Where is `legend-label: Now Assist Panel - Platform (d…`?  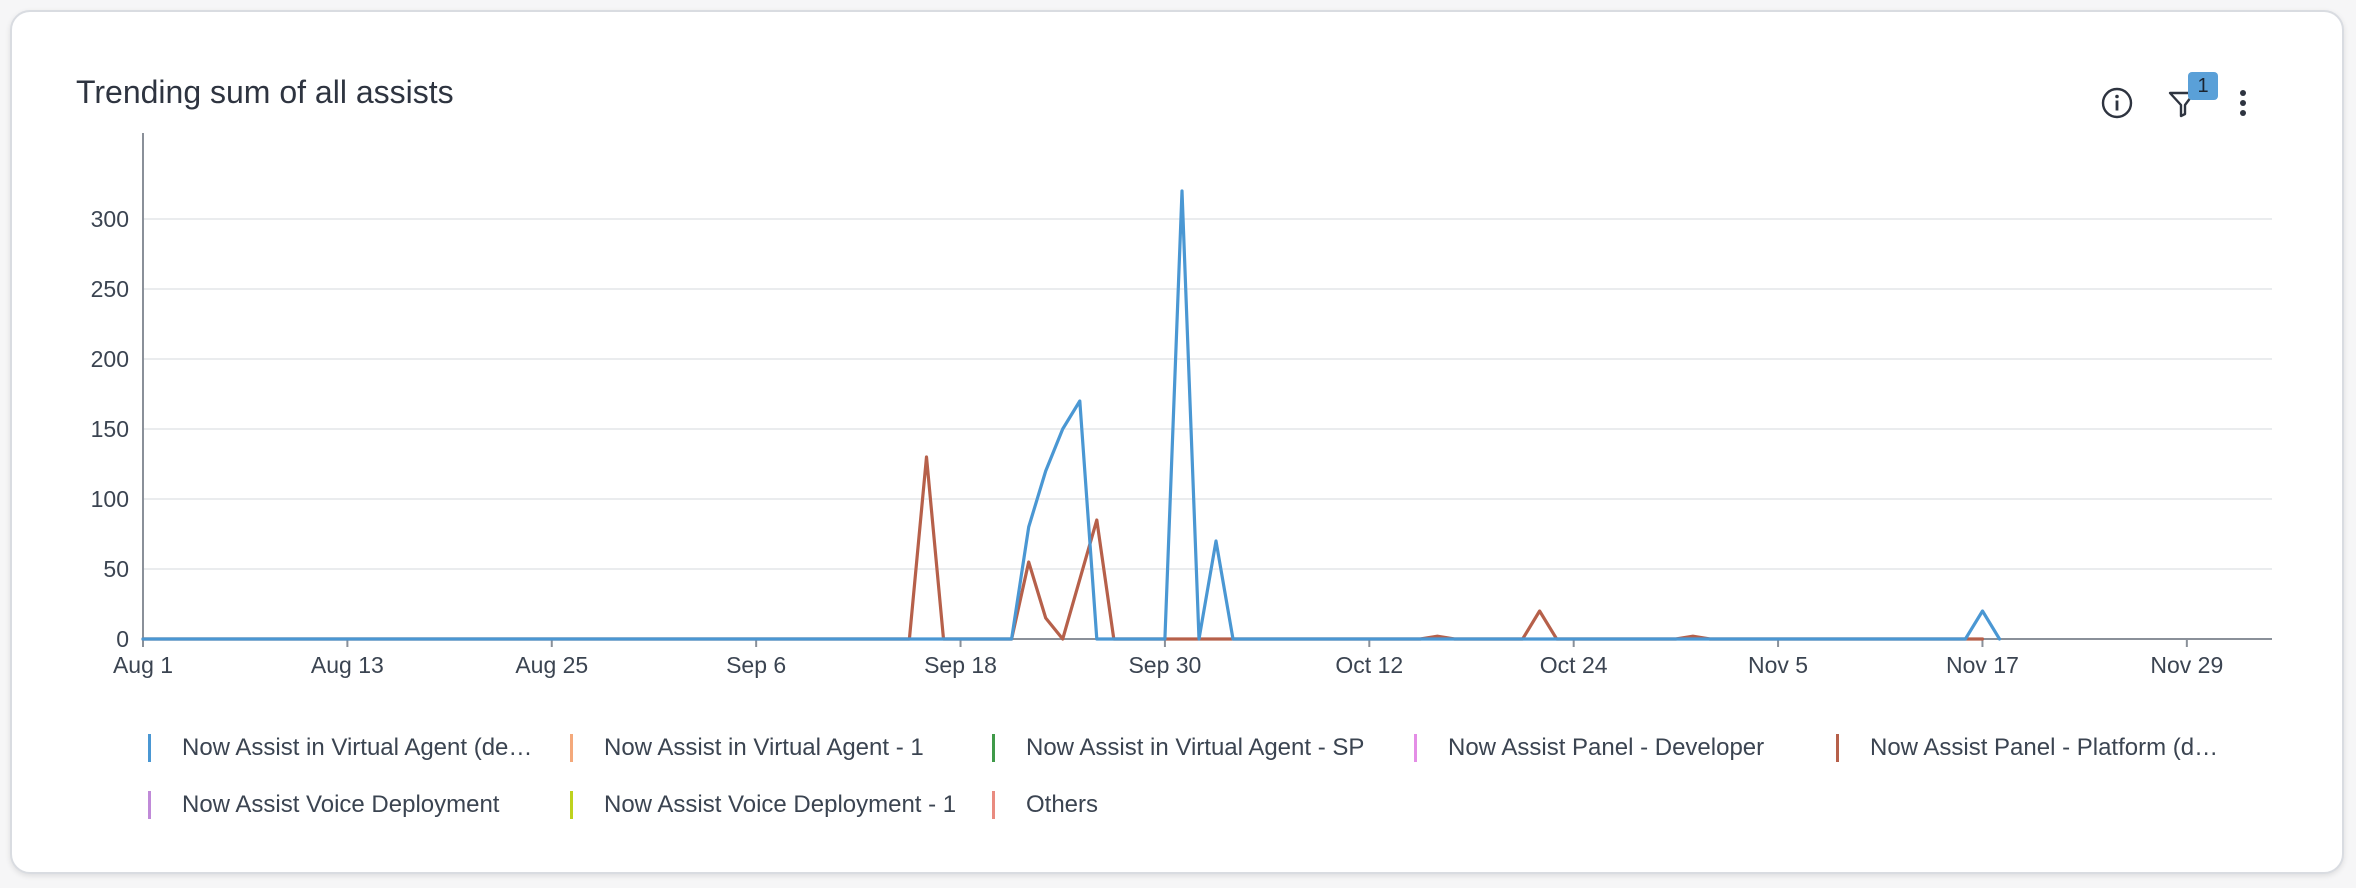
legend-label: Now Assist Panel - Platform (d… is located at coordinates (2044, 747).